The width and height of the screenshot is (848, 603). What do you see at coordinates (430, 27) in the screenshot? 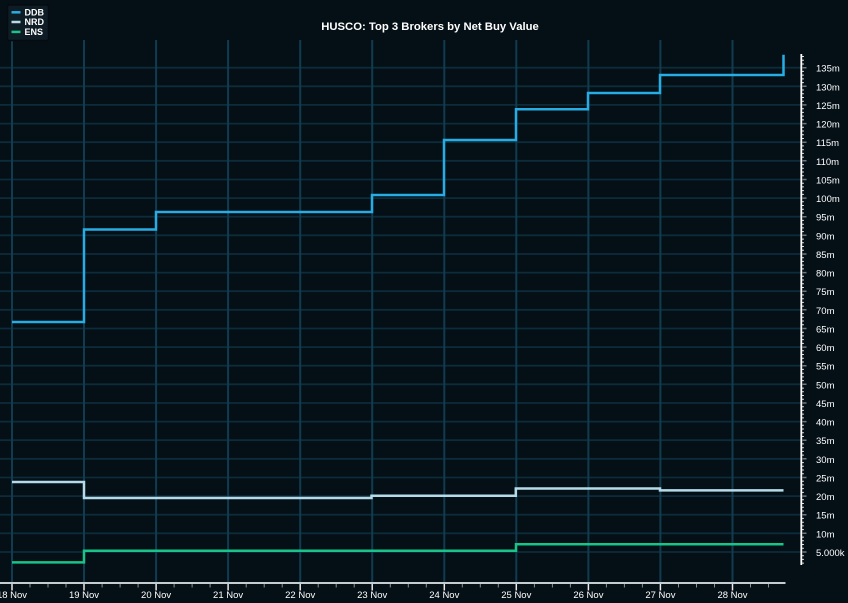
I see `svg-text:HUSCO: Top 3 Brokers by Net Bu: HUSCO: Top 3 Brokers by Net Buy Value` at bounding box center [430, 27].